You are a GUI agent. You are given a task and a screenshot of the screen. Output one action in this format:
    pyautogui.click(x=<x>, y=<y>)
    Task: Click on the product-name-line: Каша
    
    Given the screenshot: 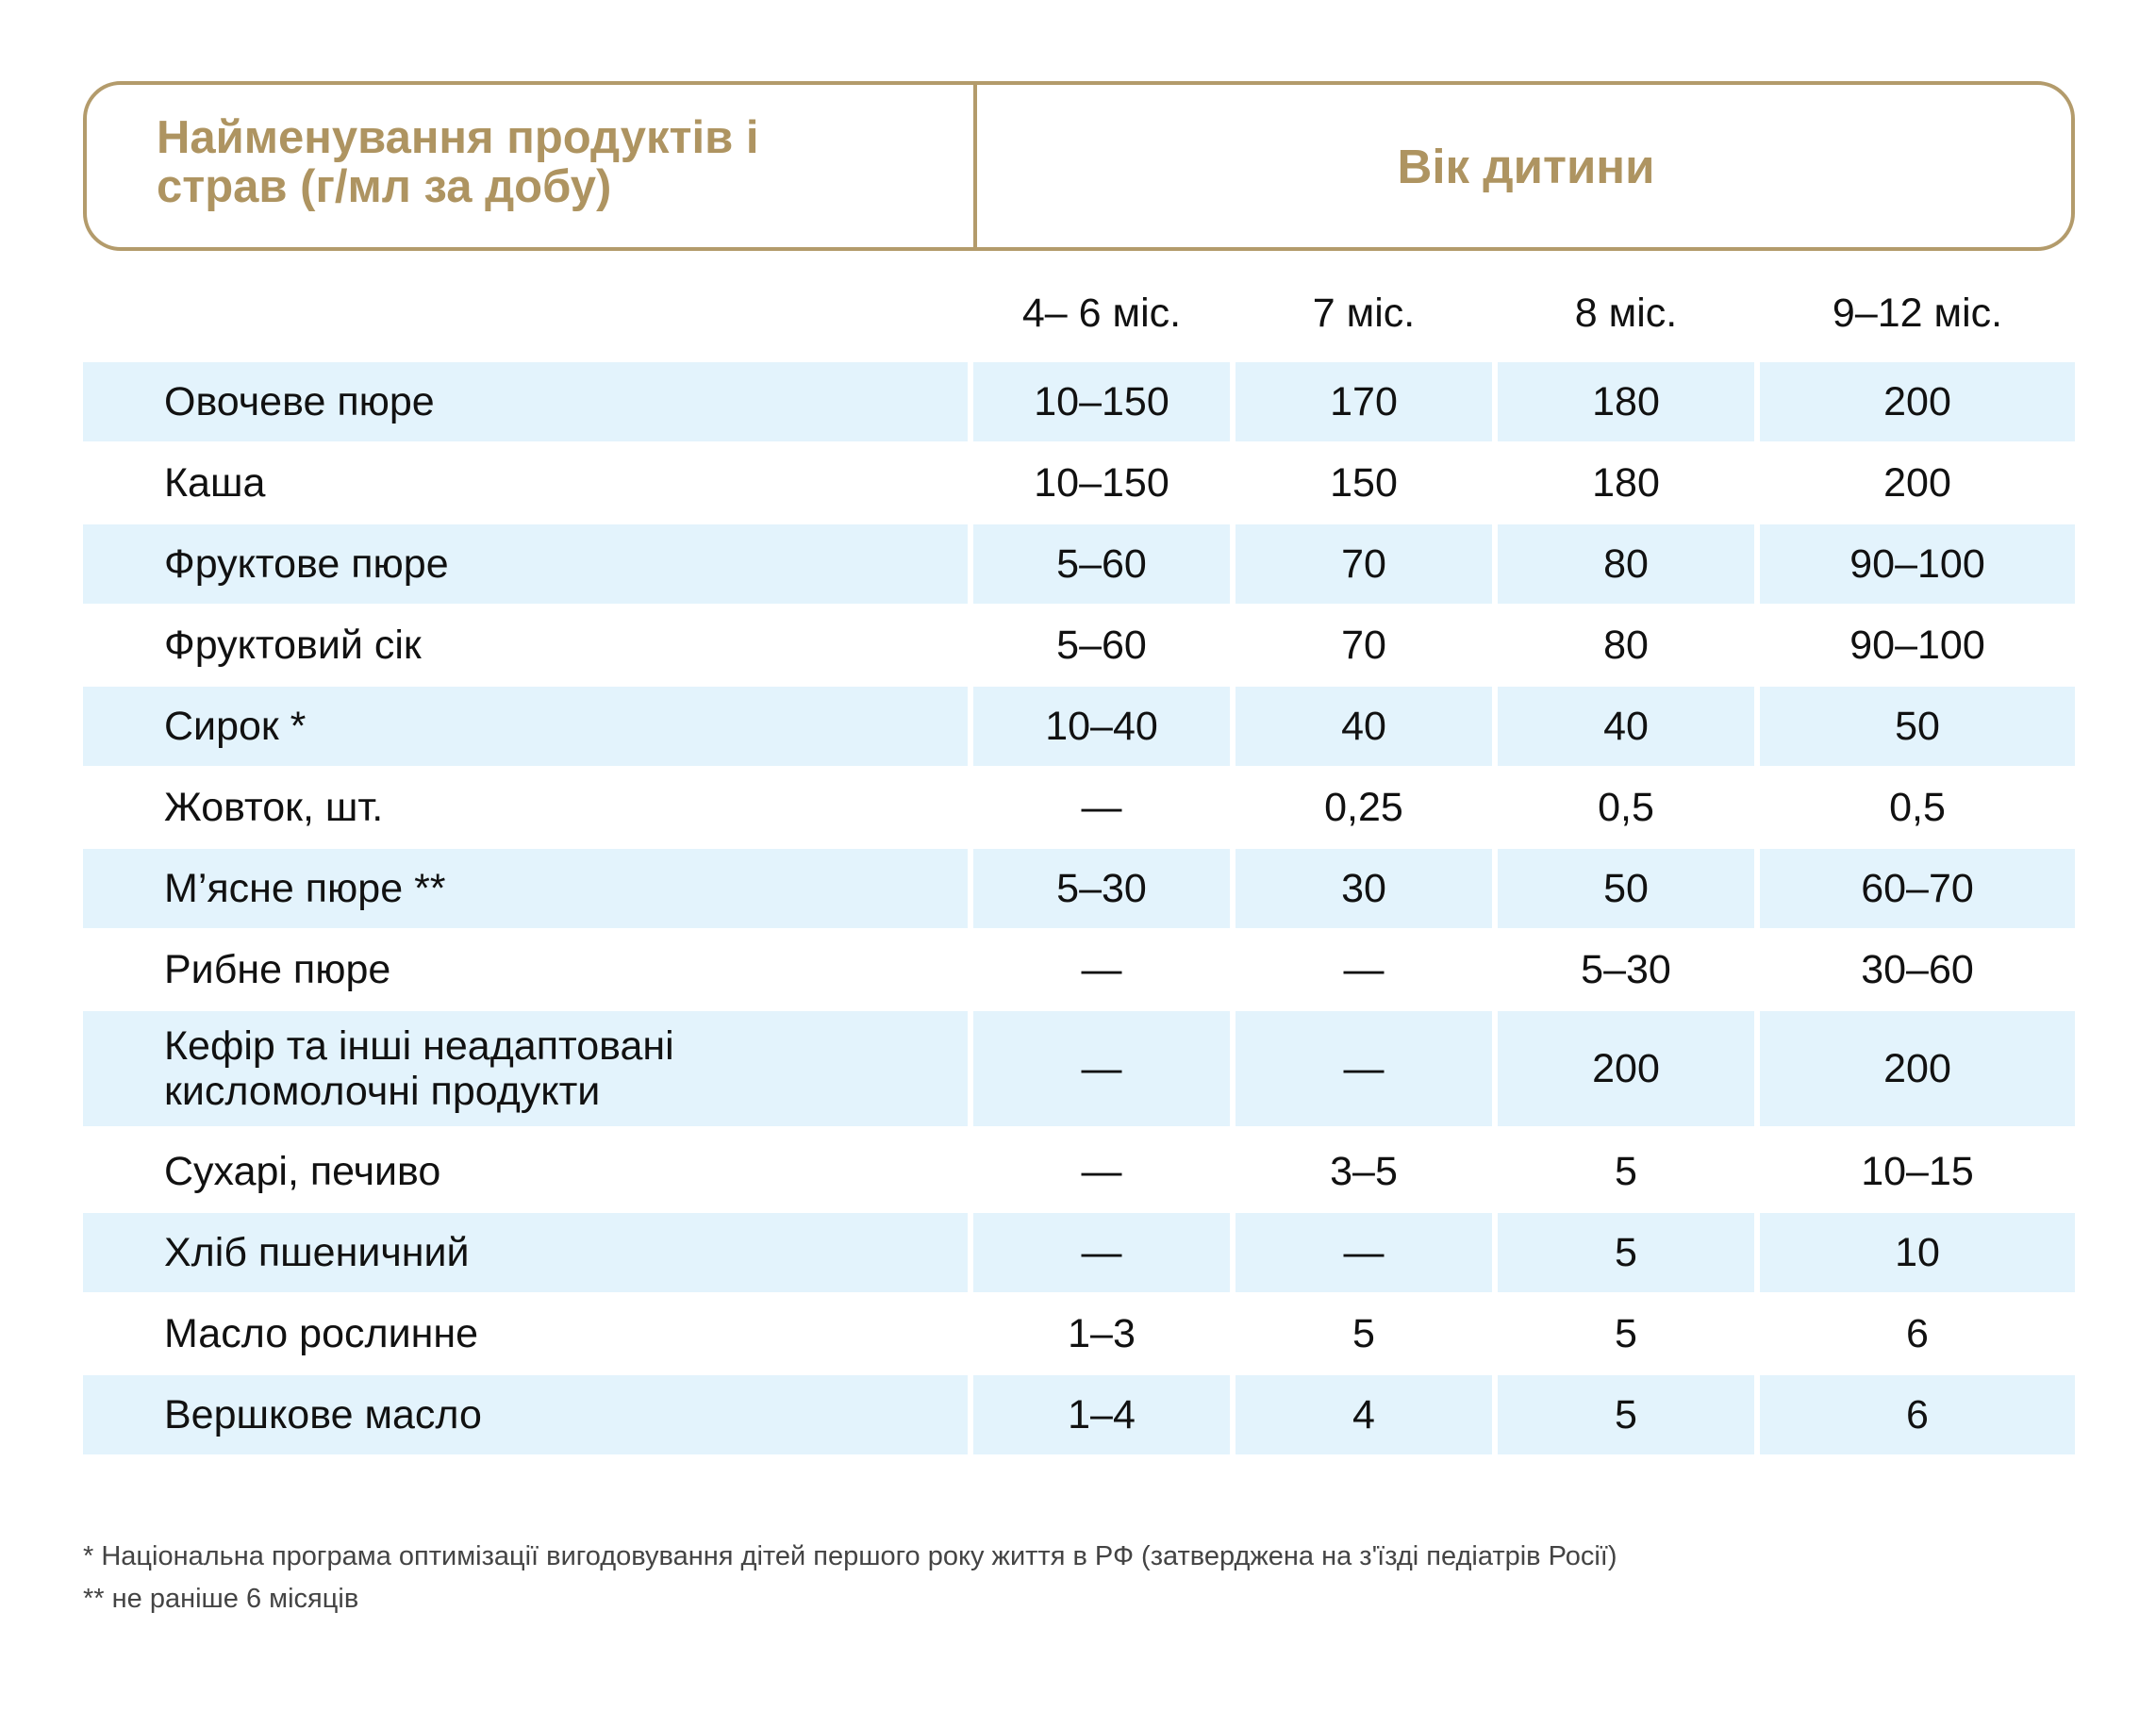 What is the action you would take?
    pyautogui.click(x=215, y=483)
    